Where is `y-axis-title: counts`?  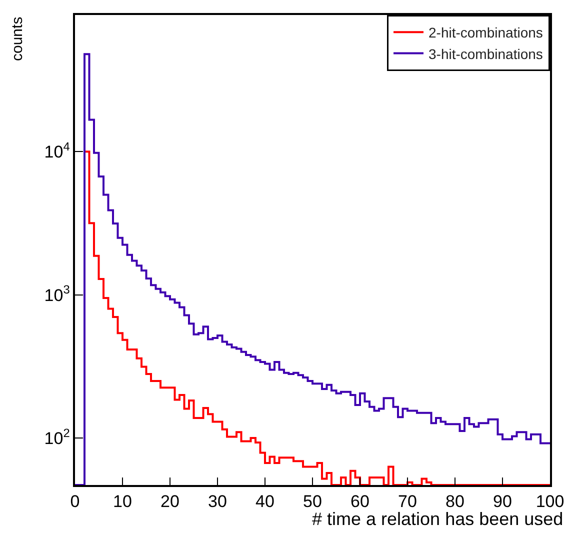
y-axis-title: counts is located at coordinates (17, 38).